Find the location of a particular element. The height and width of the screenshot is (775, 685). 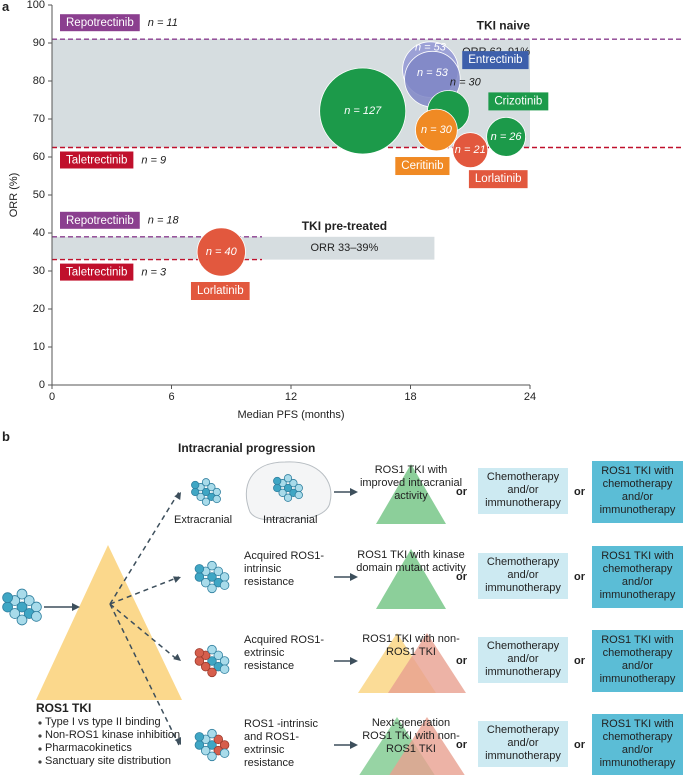

y-tick-label: 10 is located at coordinates (39, 347).